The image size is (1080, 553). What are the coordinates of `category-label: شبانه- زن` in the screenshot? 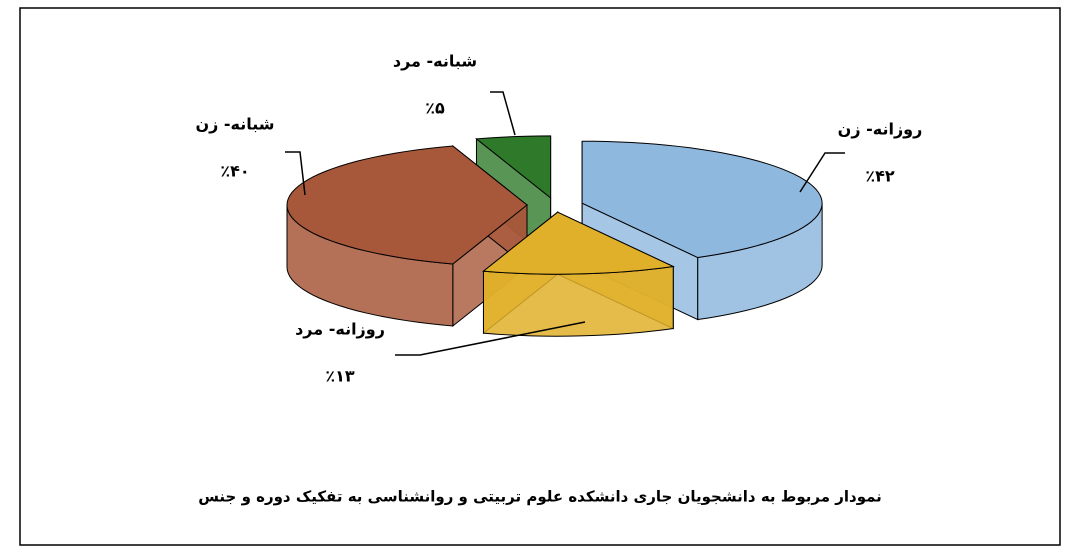 It's located at (234, 124).